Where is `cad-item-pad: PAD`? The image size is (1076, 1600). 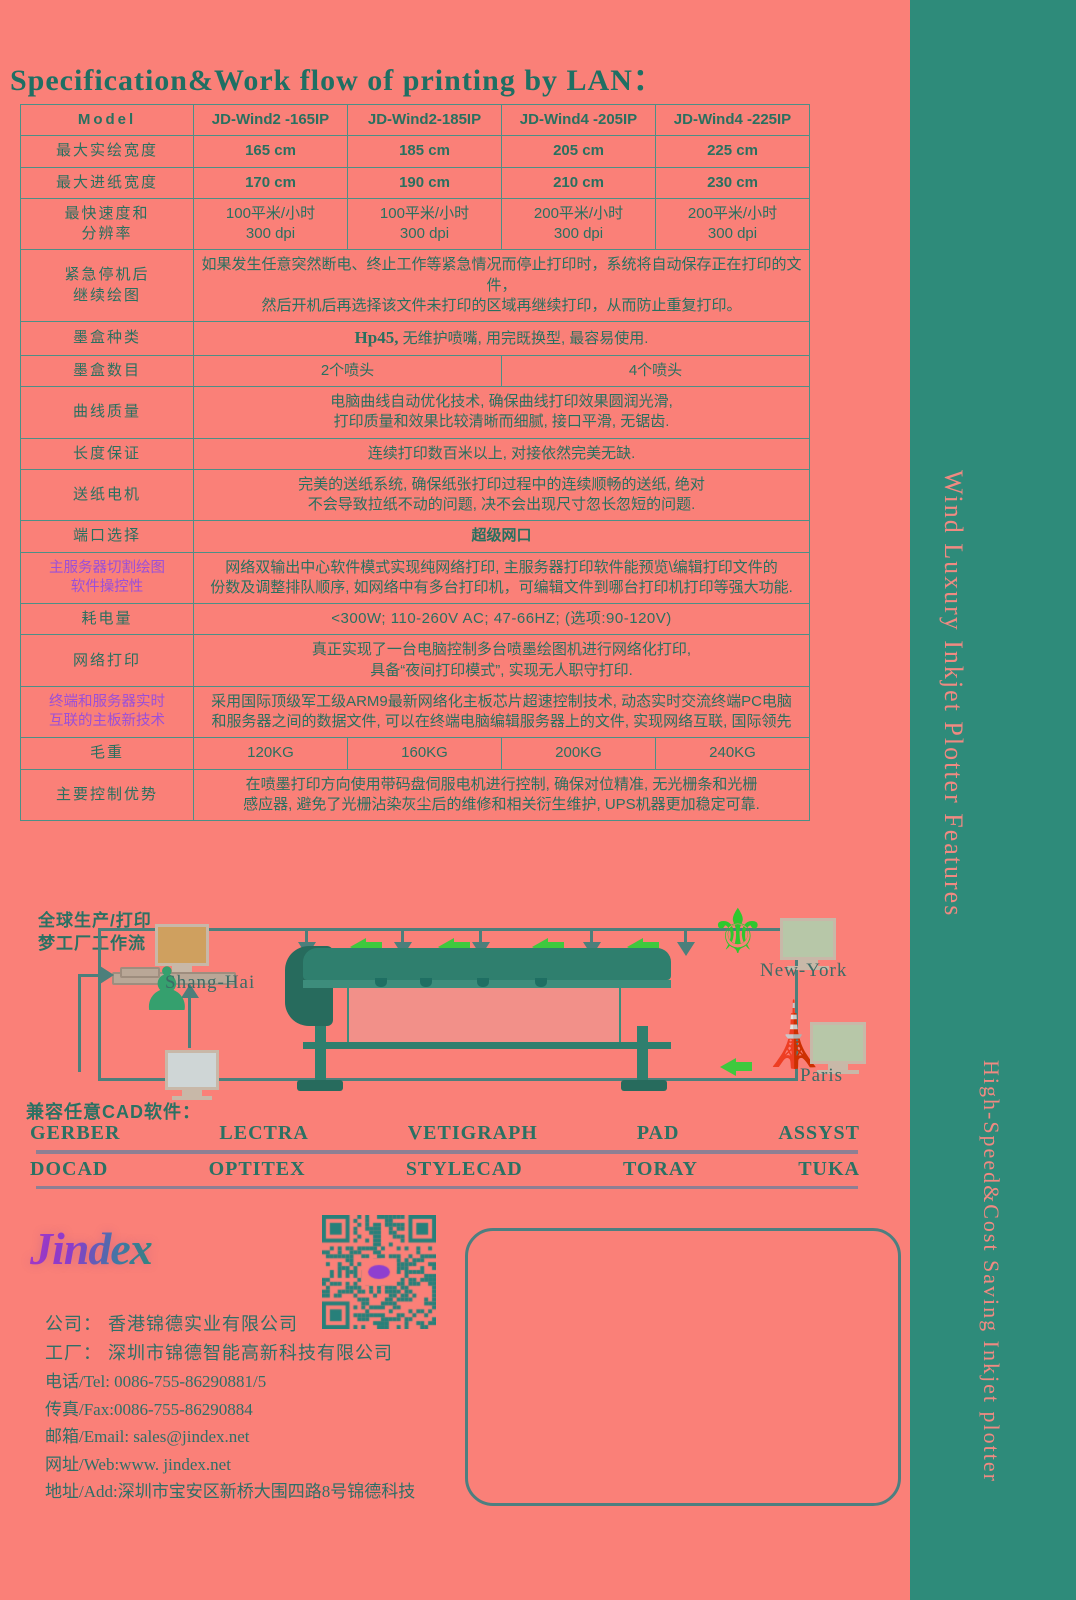 cad-item-pad: PAD is located at coordinates (658, 1133).